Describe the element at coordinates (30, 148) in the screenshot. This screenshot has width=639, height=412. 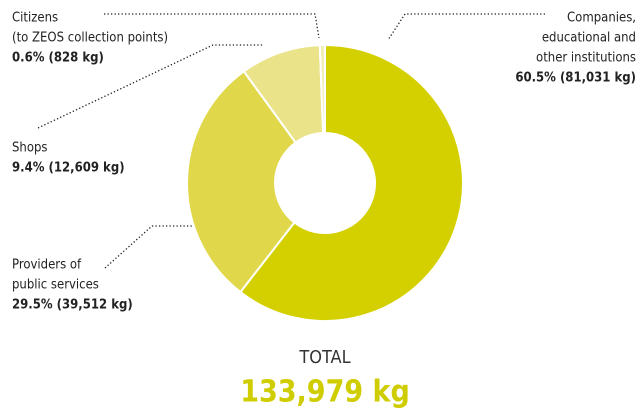
I see `slice-label: Shops` at that location.